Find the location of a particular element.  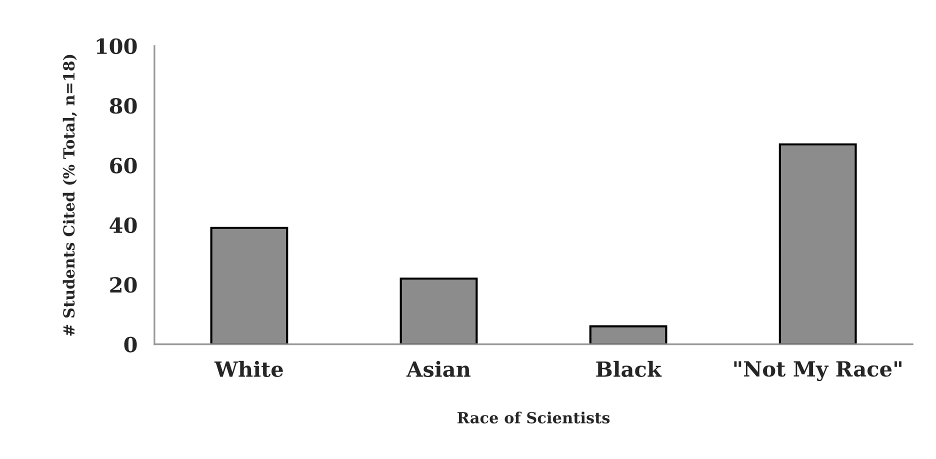

y-tick-label: 60 is located at coordinates (123, 166).